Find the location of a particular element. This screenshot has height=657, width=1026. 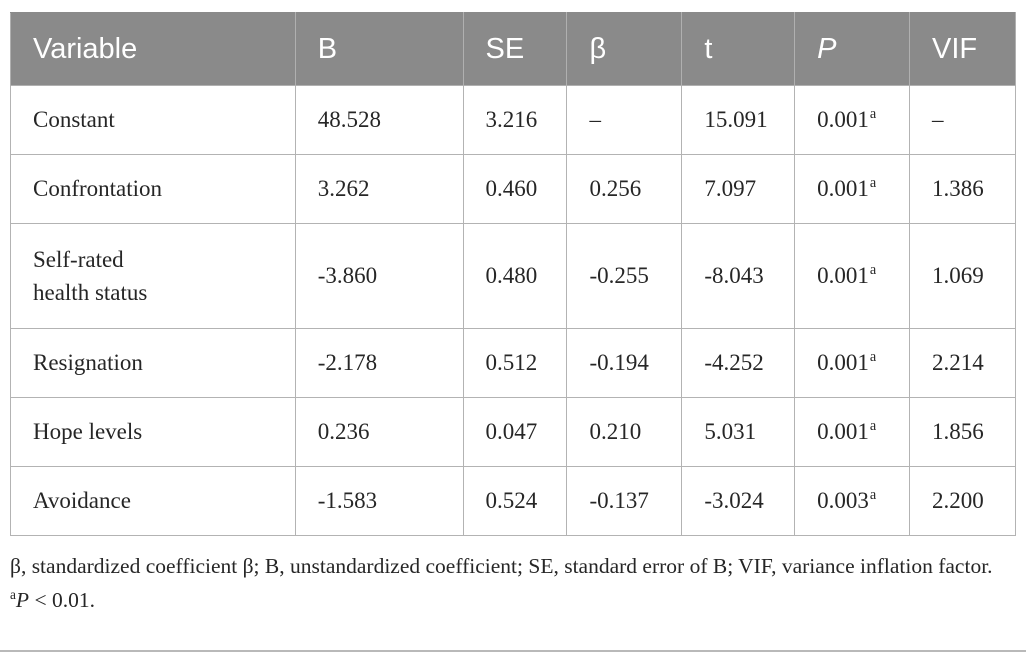

table-row: Constant 48.528 3.216 – 15.091 0.001a – is located at coordinates (513, 120).